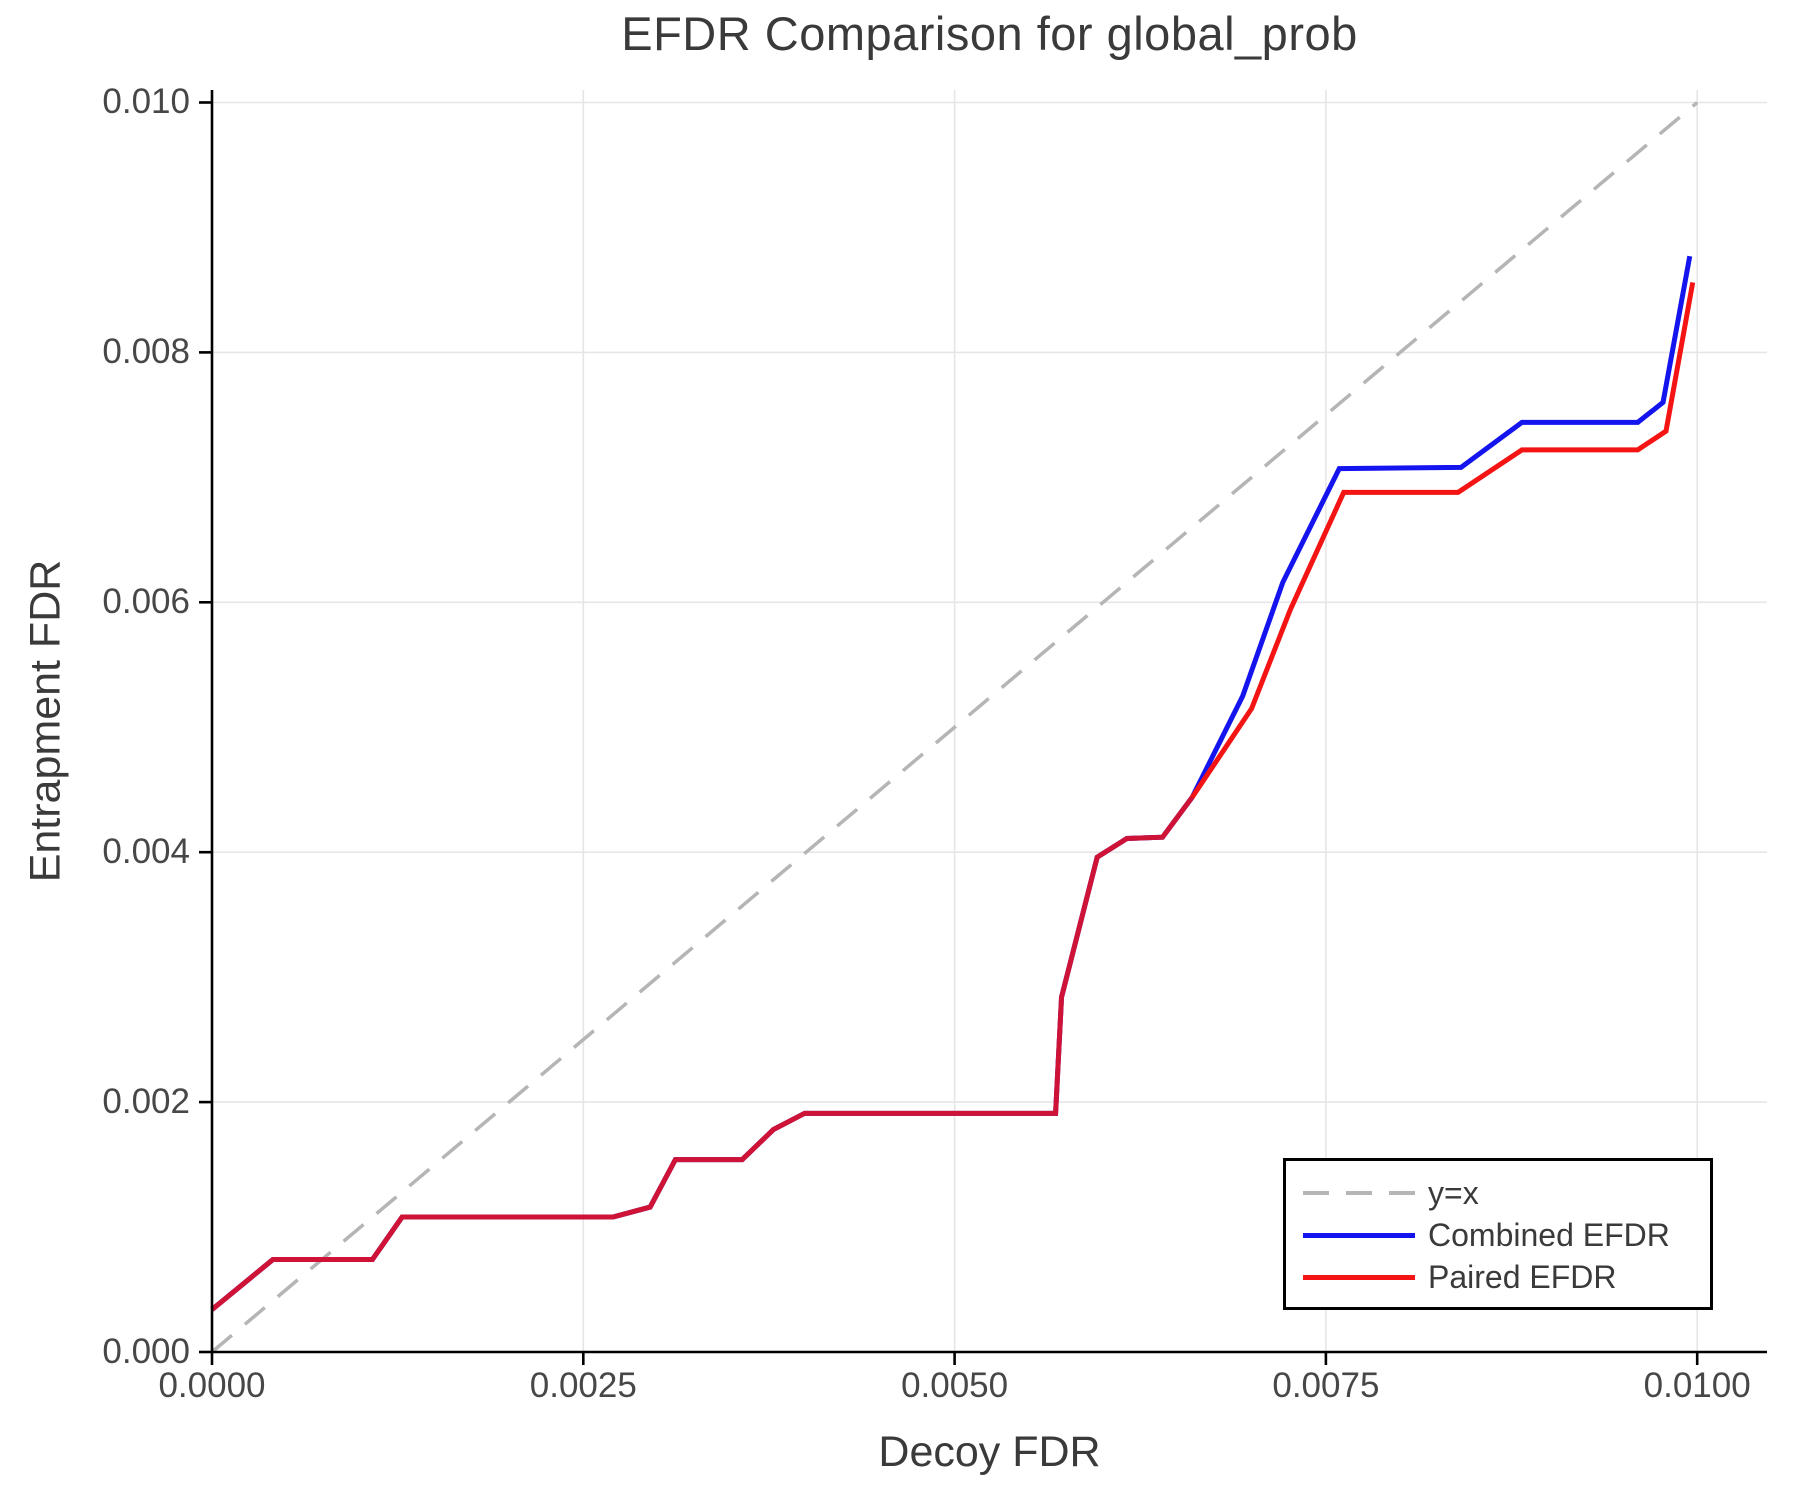  Describe the element at coordinates (1697, 1385) in the screenshot. I see `x-tick-label: 0.0100` at that location.